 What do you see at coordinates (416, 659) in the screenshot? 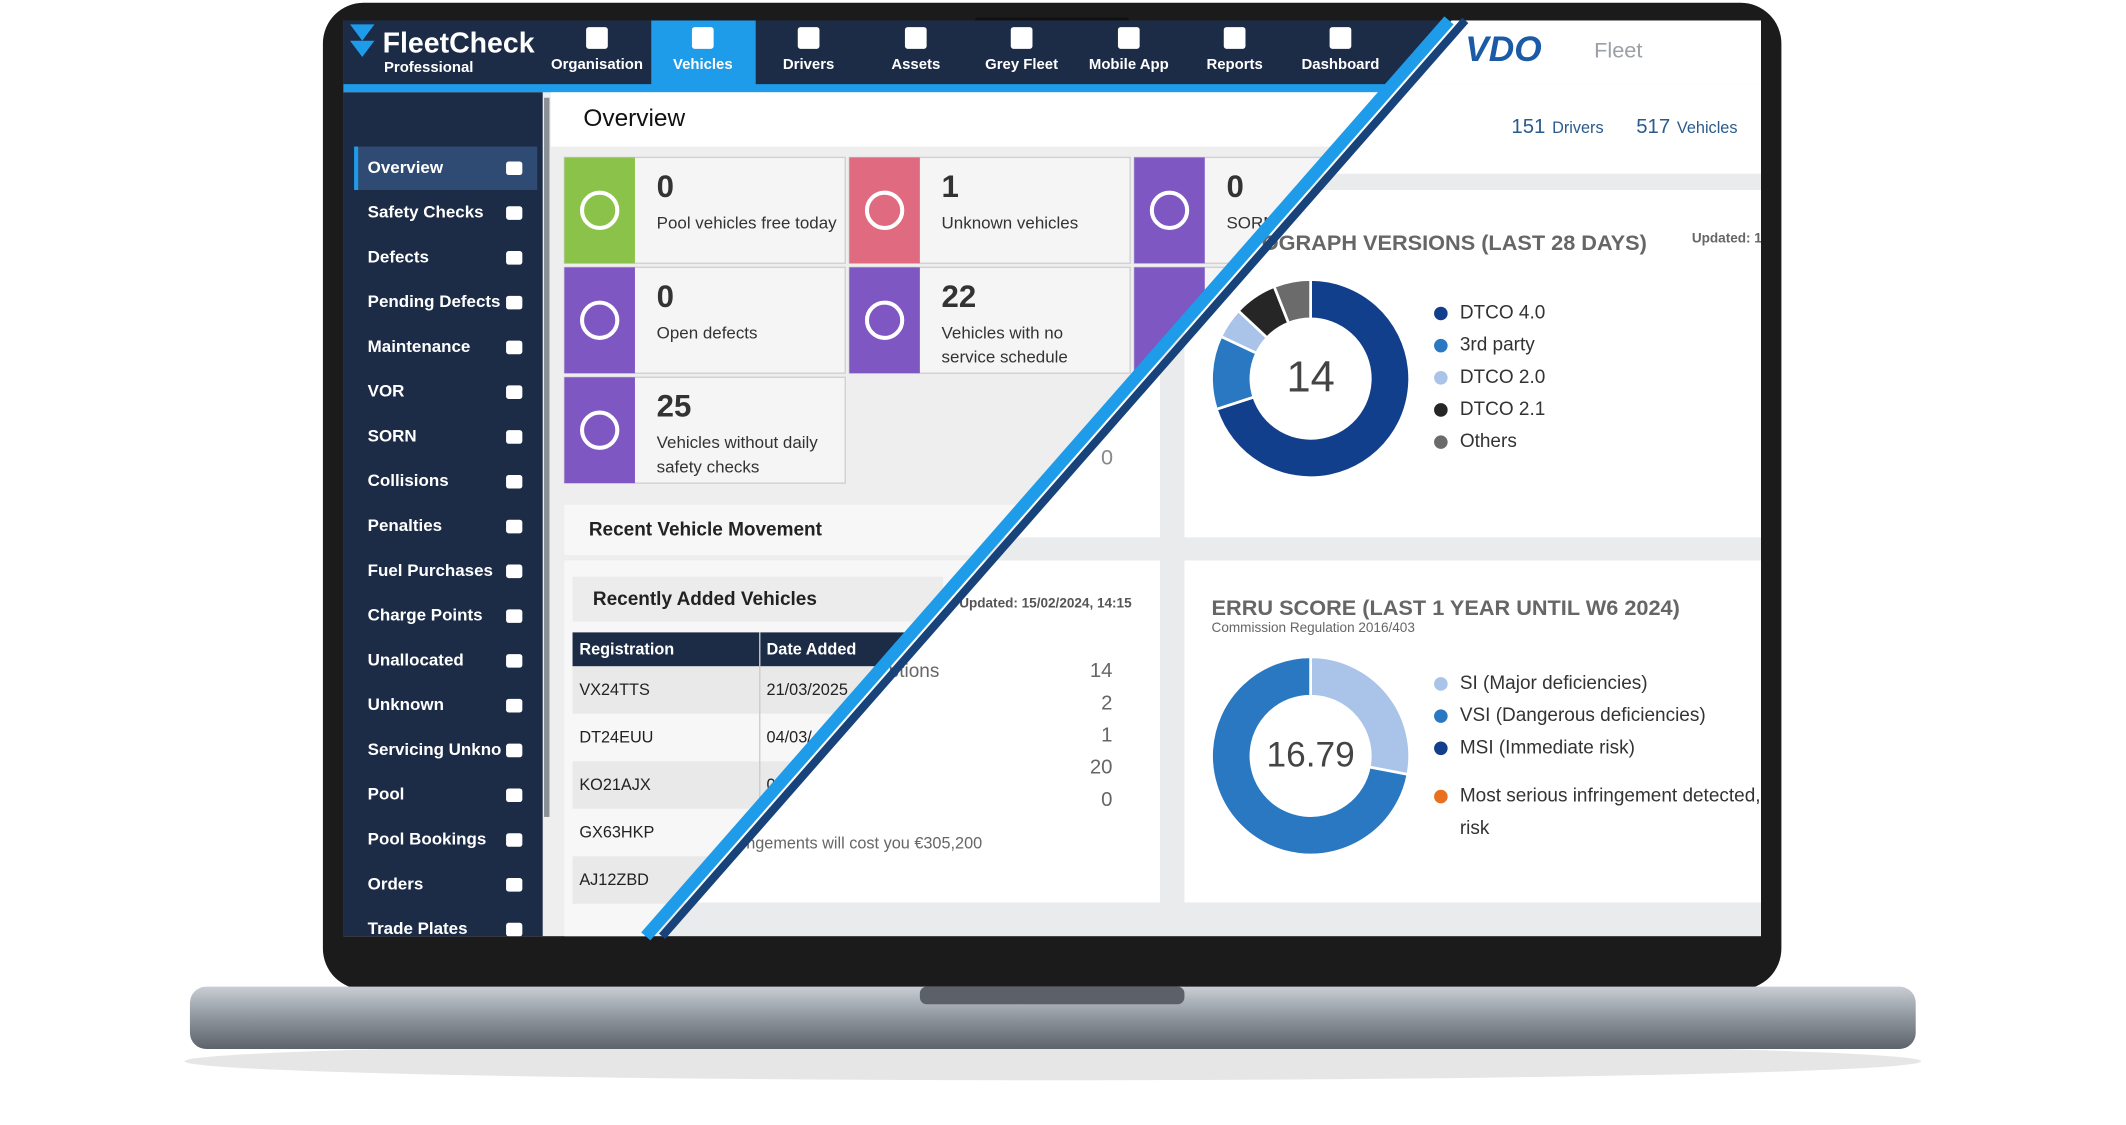
I see `sidebar-item: Unallocated` at bounding box center [416, 659].